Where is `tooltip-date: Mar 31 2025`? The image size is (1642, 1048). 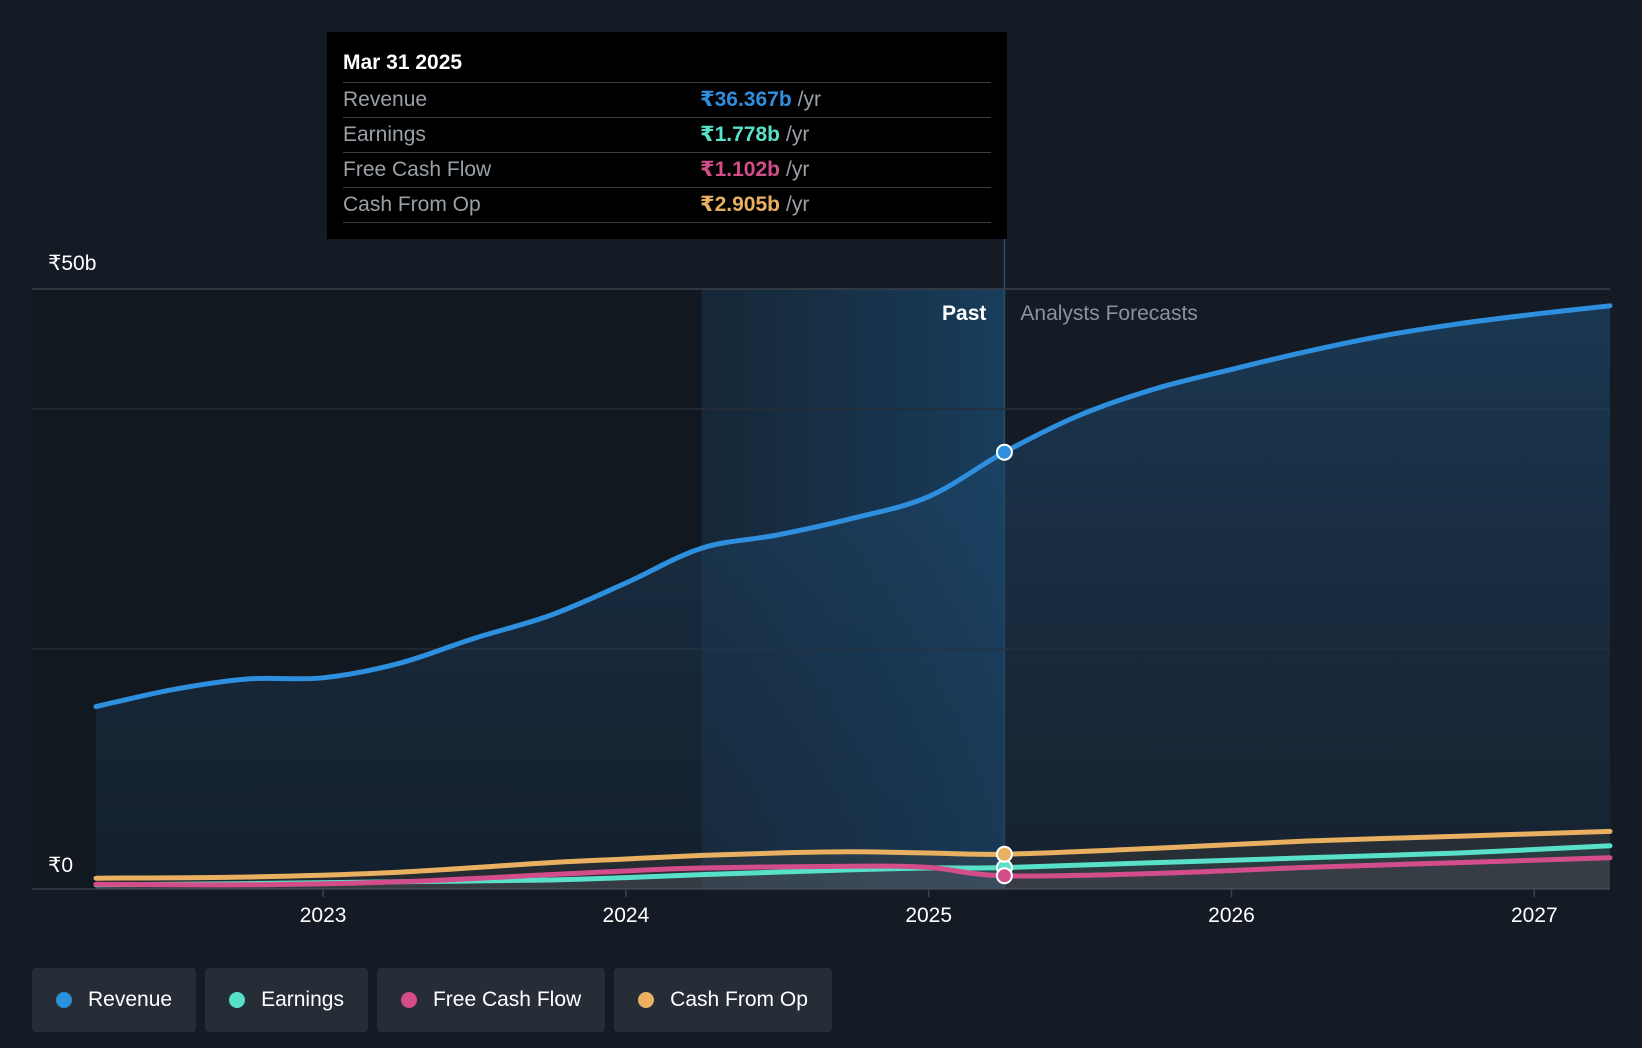
tooltip-date: Mar 31 2025 is located at coordinates (403, 62).